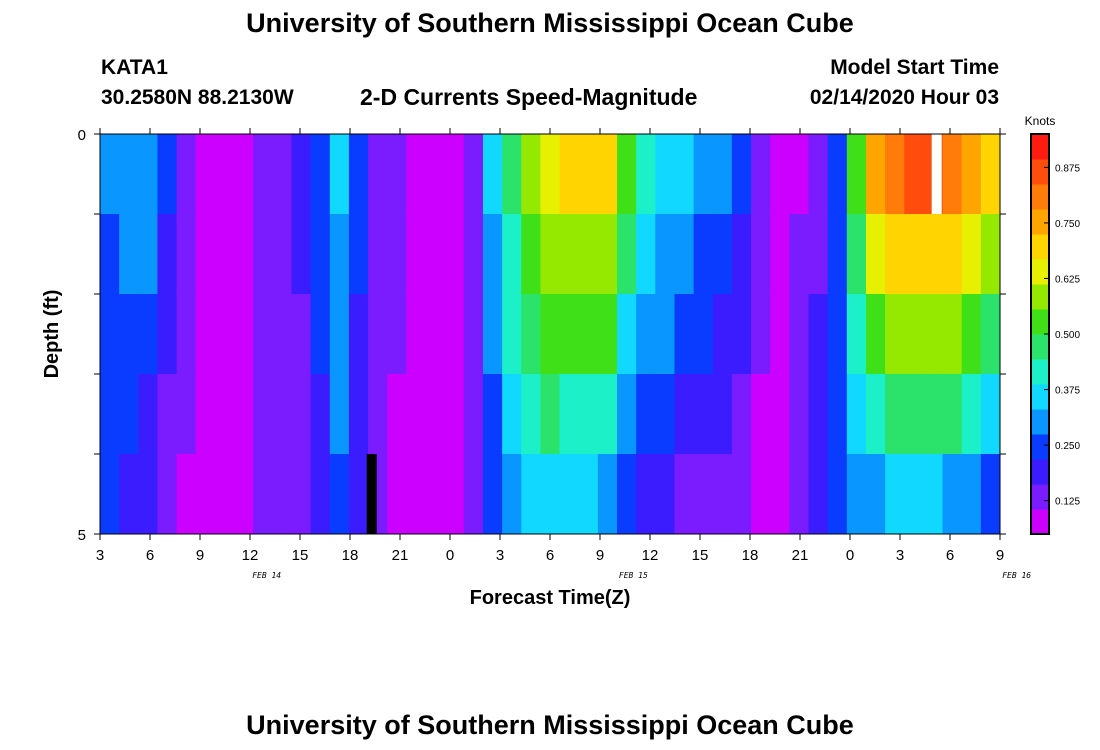 This screenshot has height=750, width=1100. What do you see at coordinates (1067, 168) in the screenshot?
I see `colorbar-tick-label: 0.875` at bounding box center [1067, 168].